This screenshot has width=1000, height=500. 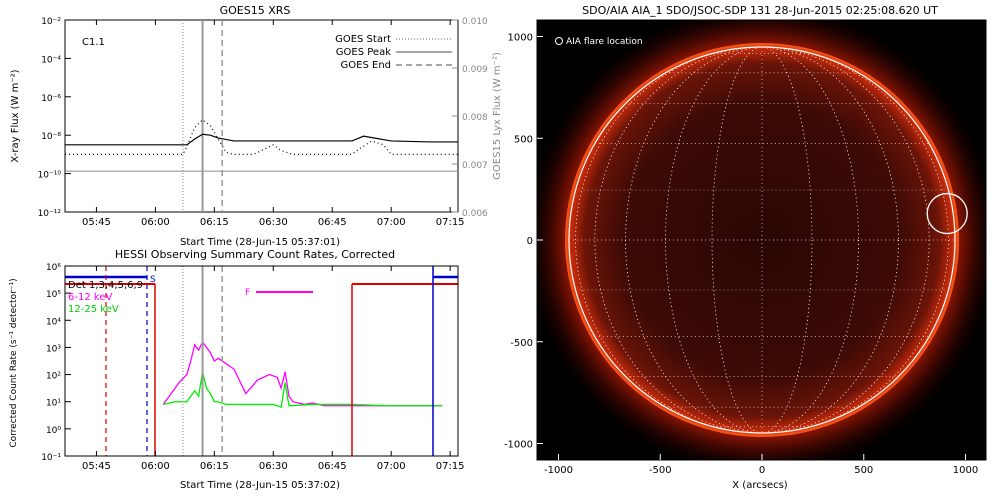 I want to click on goes-y2-axis-label: GOES15 Lyx Flux (W m⁻²), so click(x=497, y=116).